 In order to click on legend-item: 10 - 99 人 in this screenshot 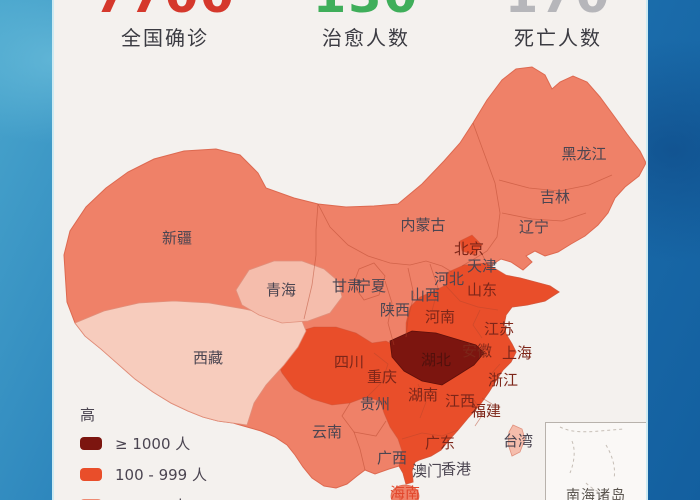, I will do `click(190, 497)`.